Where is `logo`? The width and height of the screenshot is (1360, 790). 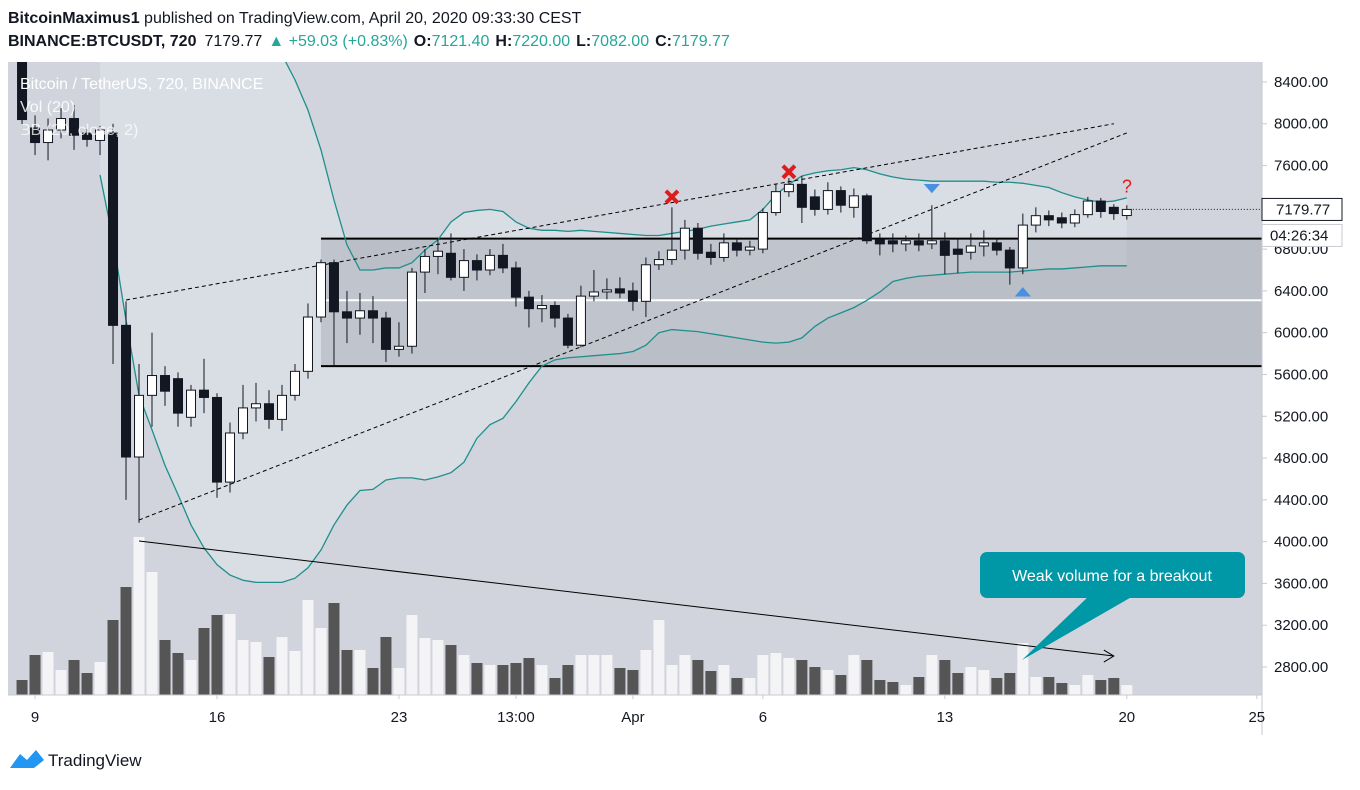 logo is located at coordinates (27, 759).